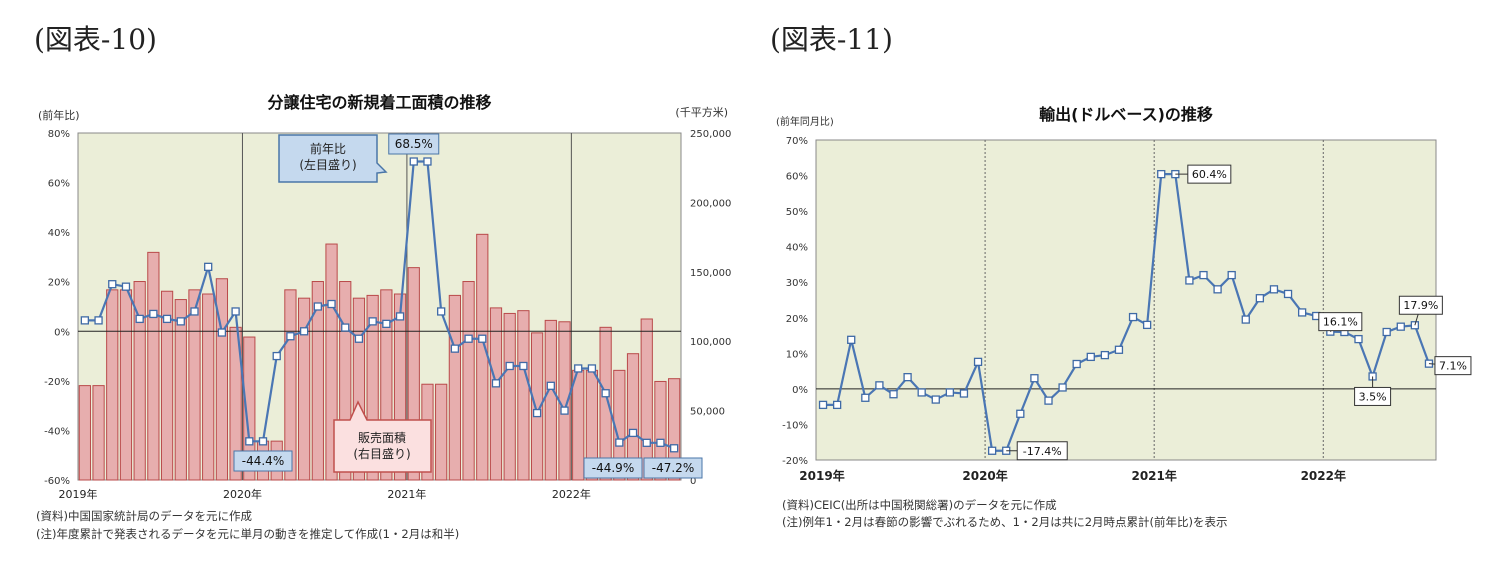  Describe the element at coordinates (57, 431) in the screenshot. I see `chart1-left-tick-label: -40%` at that location.